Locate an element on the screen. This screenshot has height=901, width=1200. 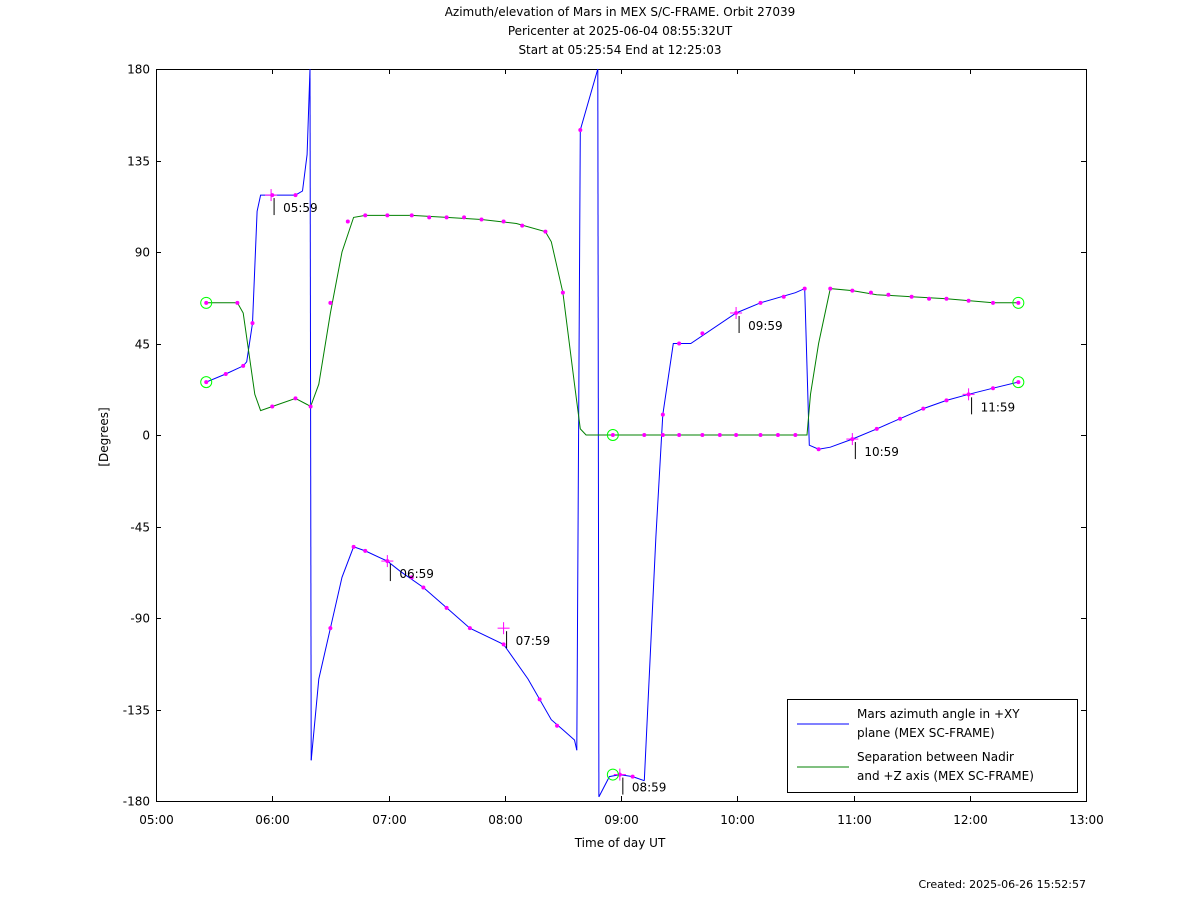
y-tick-label: -90 is located at coordinates (140, 619).